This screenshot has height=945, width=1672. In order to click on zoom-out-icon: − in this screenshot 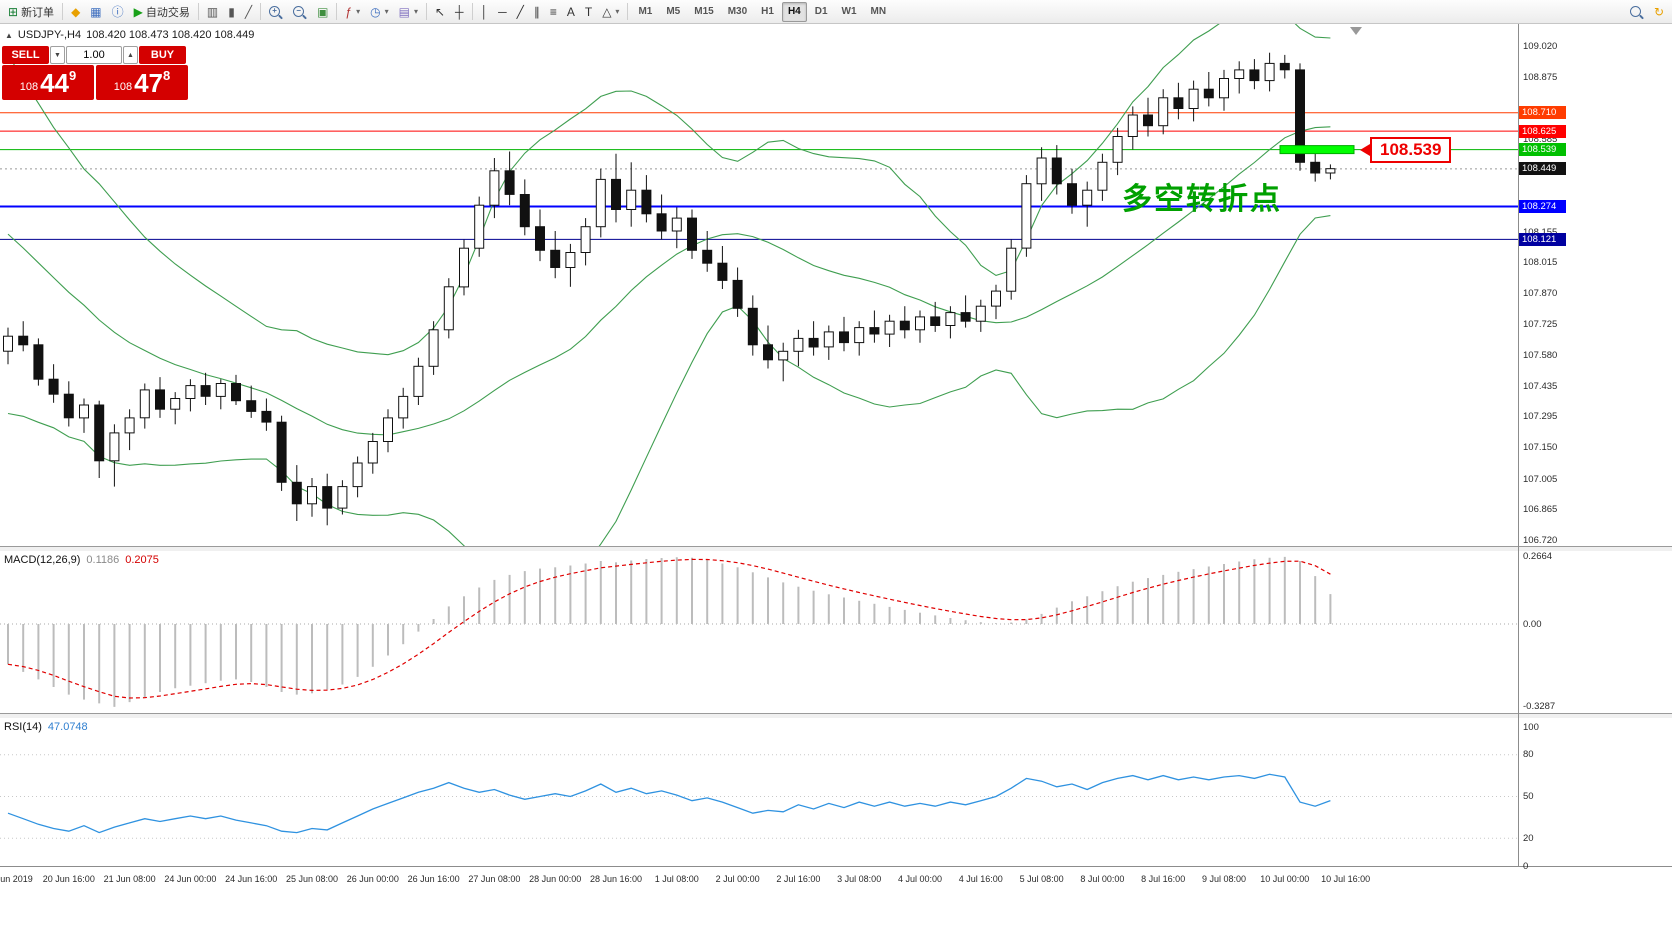, I will do `click(299, 11)`.